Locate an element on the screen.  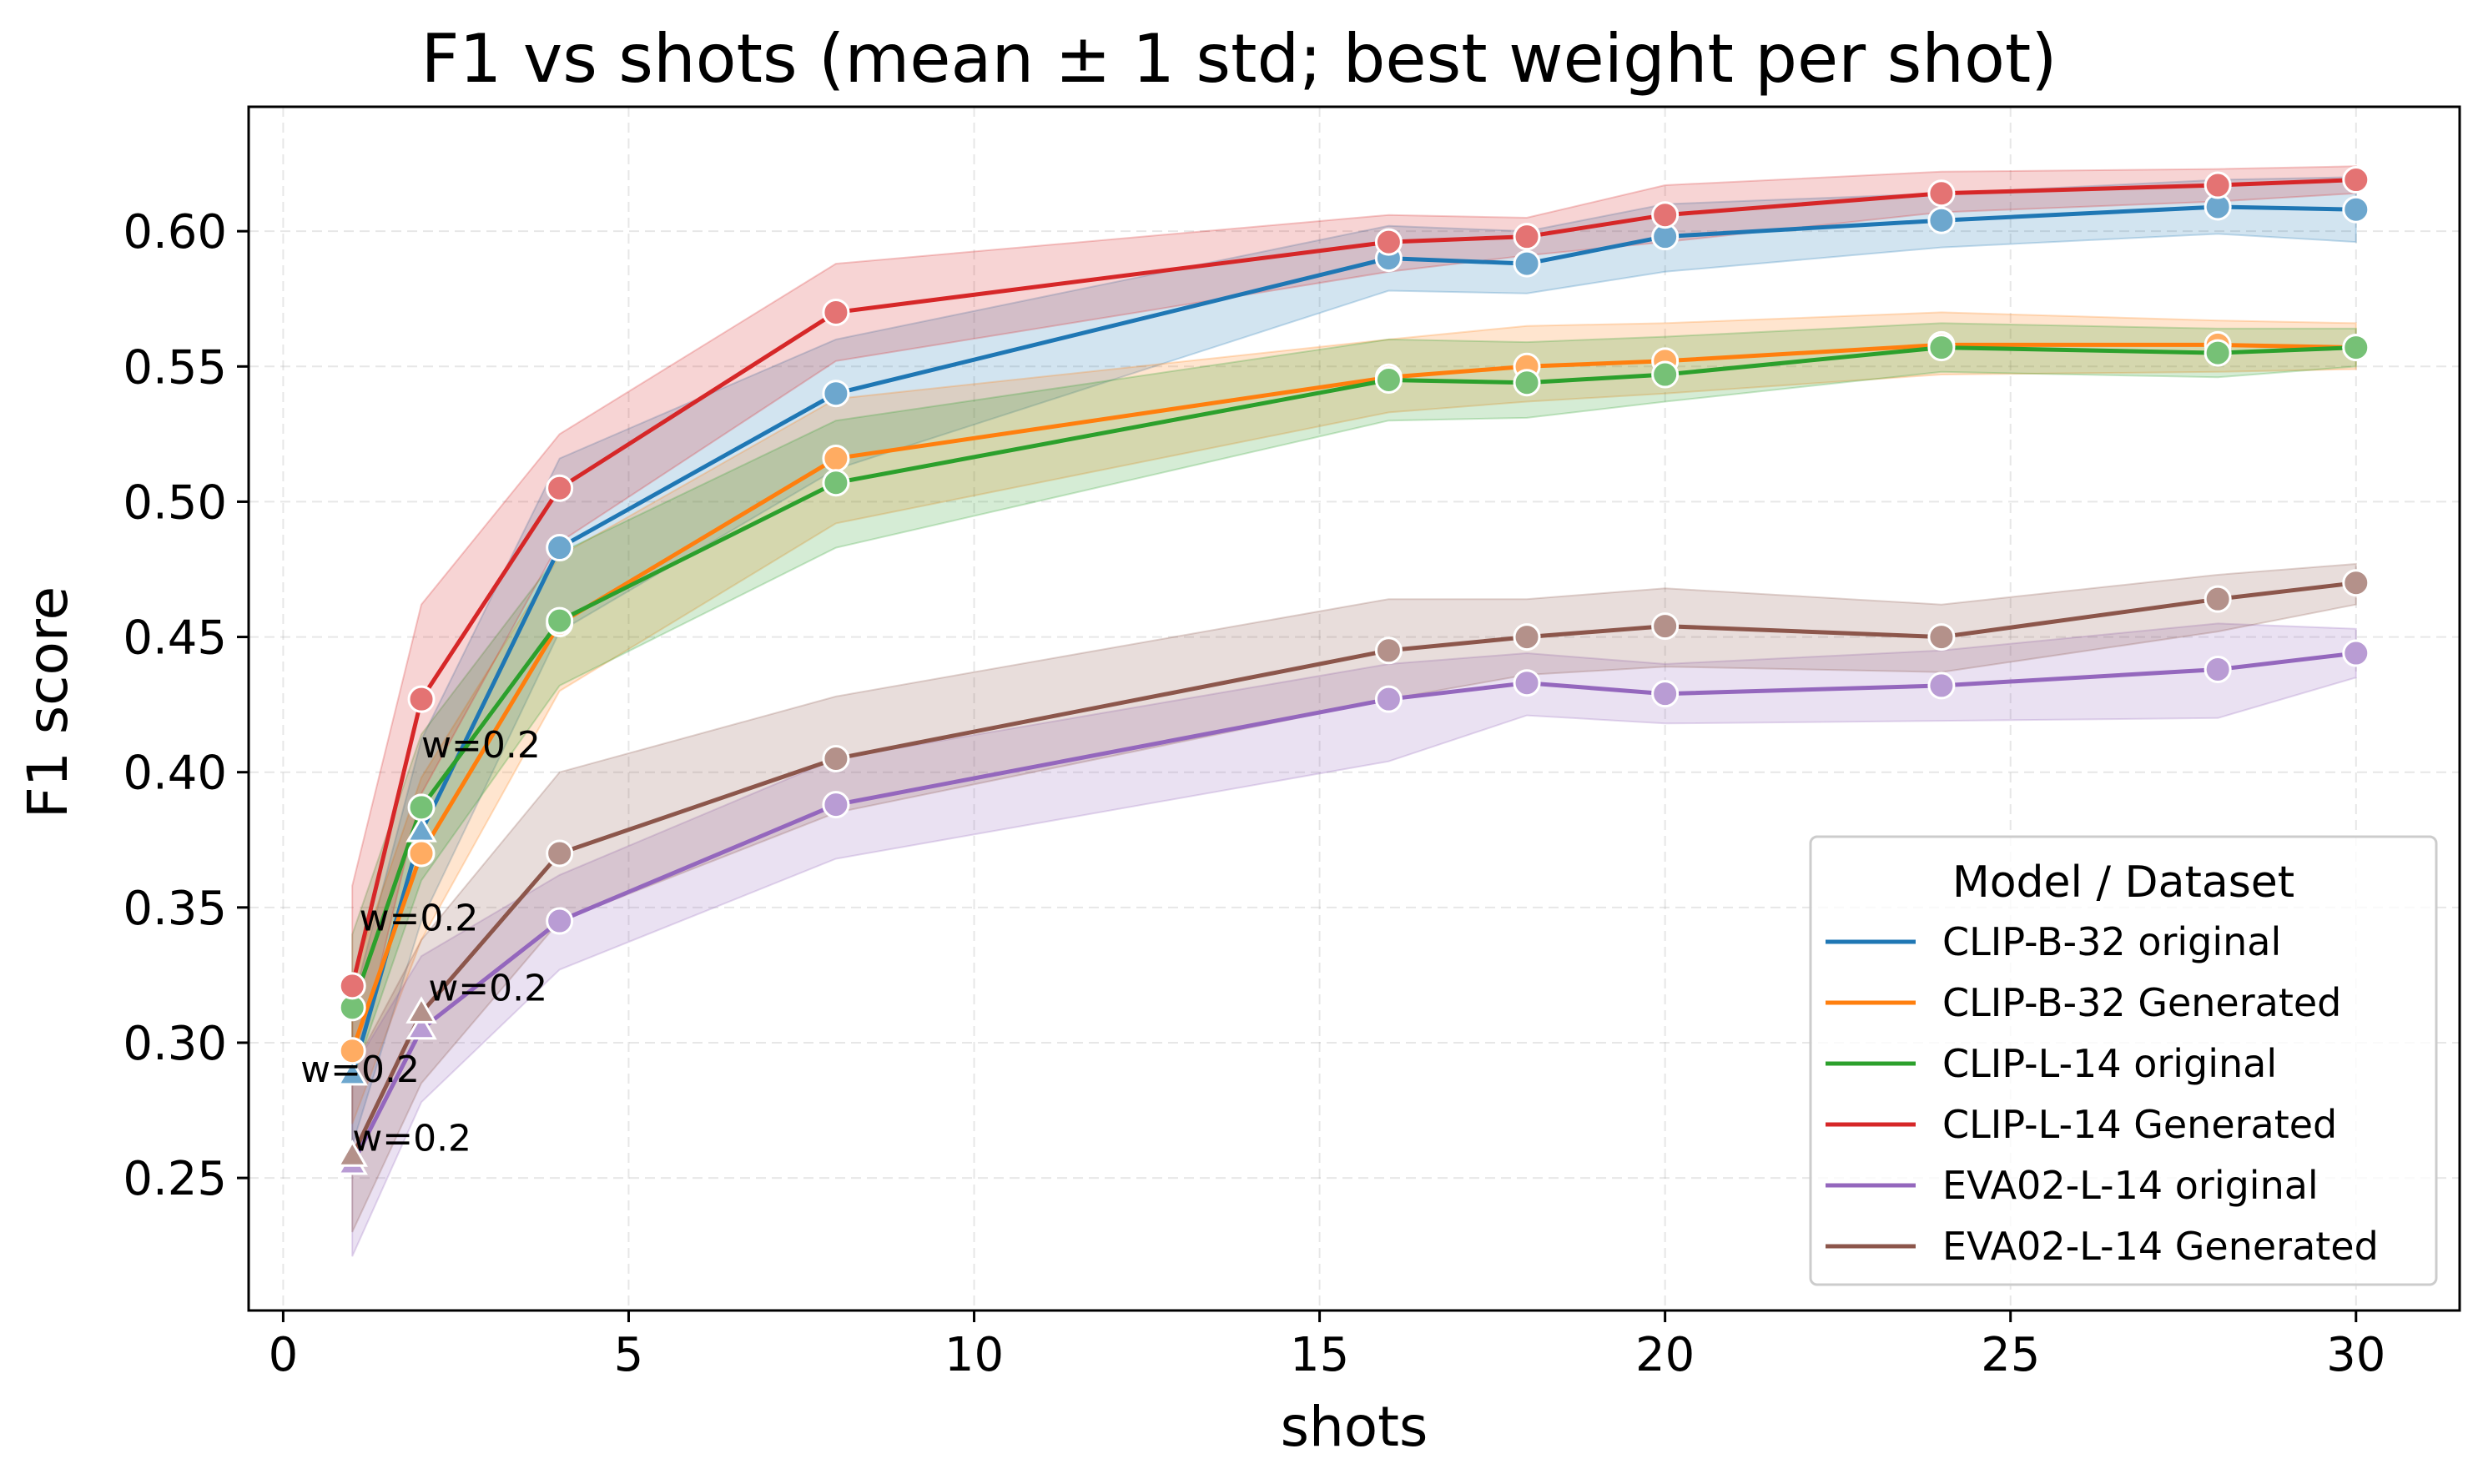
legend-label: CLIP-L-14 original is located at coordinates (2110, 1063).